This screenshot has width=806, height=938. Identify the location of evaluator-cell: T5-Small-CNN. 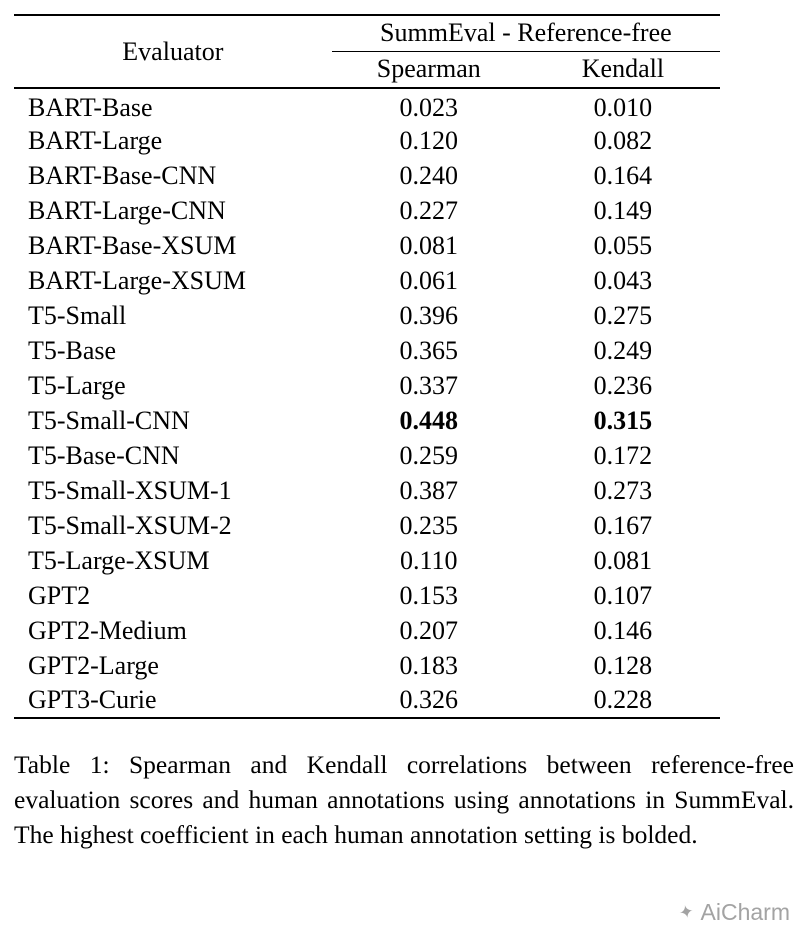
(109, 420).